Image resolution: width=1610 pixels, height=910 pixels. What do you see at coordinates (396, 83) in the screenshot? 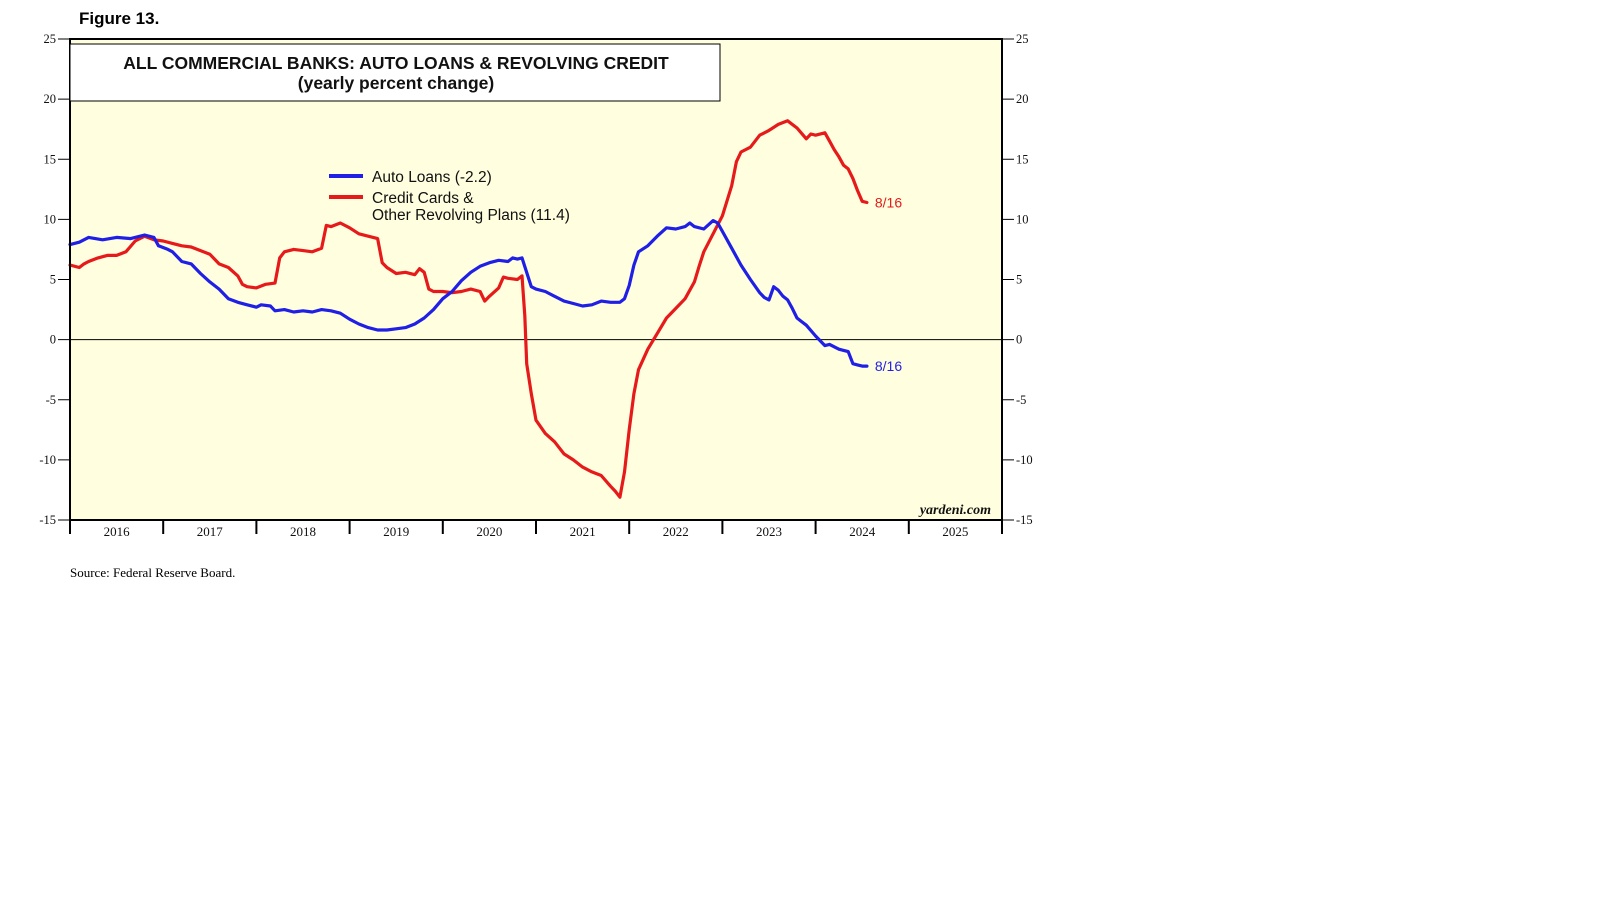
I see `chart-subtitle: (yearly percent change)` at bounding box center [396, 83].